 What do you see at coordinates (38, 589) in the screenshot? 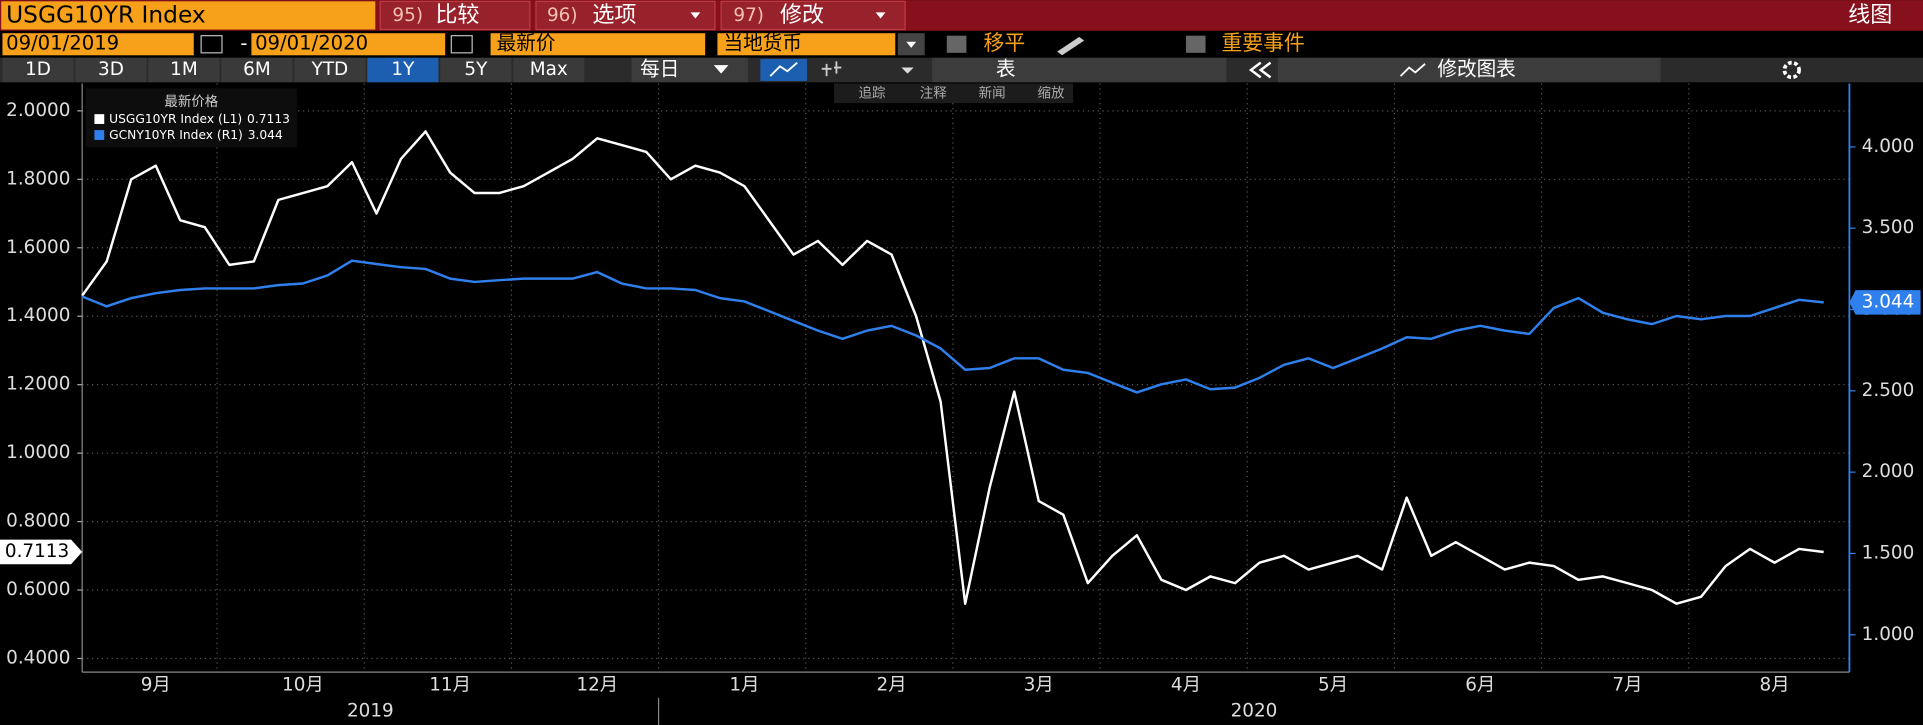
I see `y-tick-label: 0.6000` at bounding box center [38, 589].